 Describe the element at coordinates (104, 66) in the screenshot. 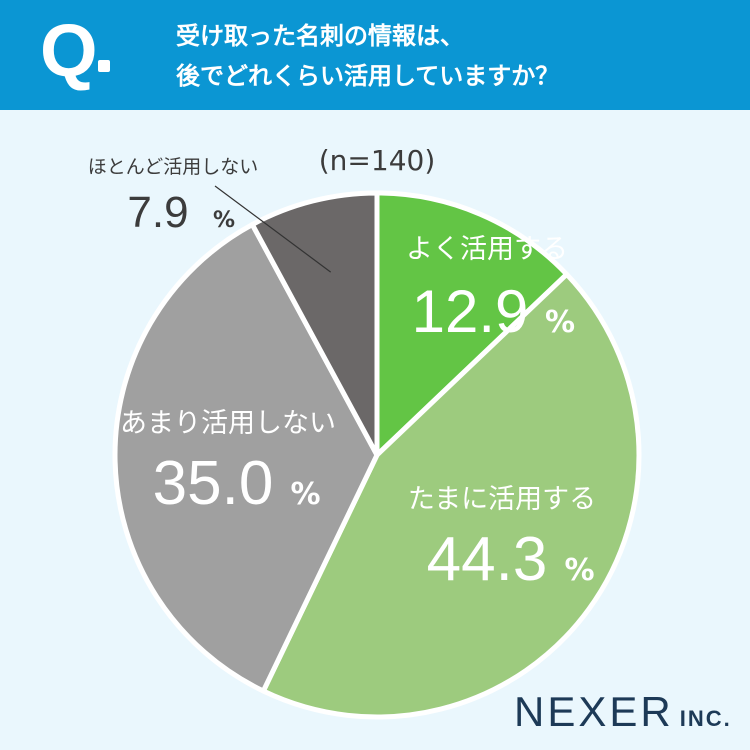

I see `q-dot-icon` at that location.